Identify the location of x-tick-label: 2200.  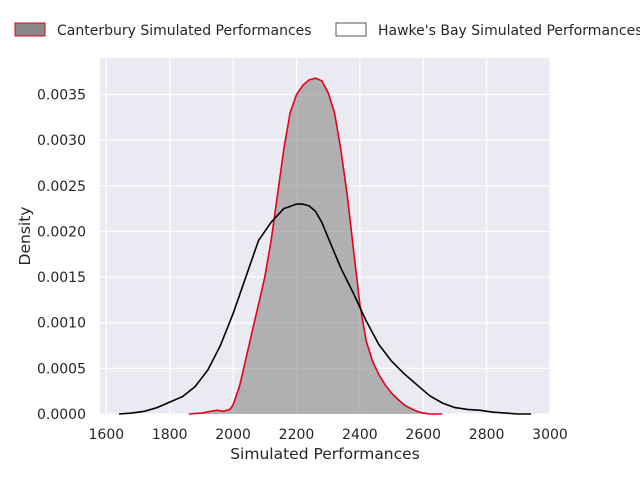
(297, 435).